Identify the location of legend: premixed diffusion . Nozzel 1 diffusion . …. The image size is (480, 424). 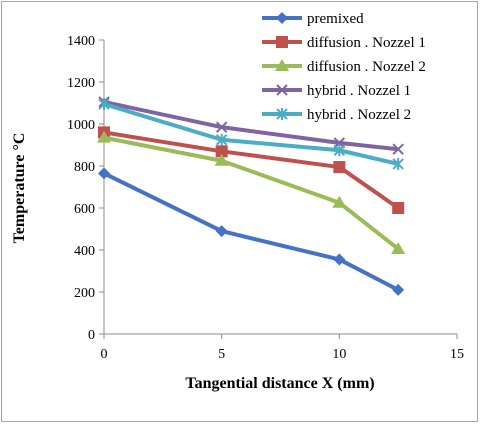
(344, 67).